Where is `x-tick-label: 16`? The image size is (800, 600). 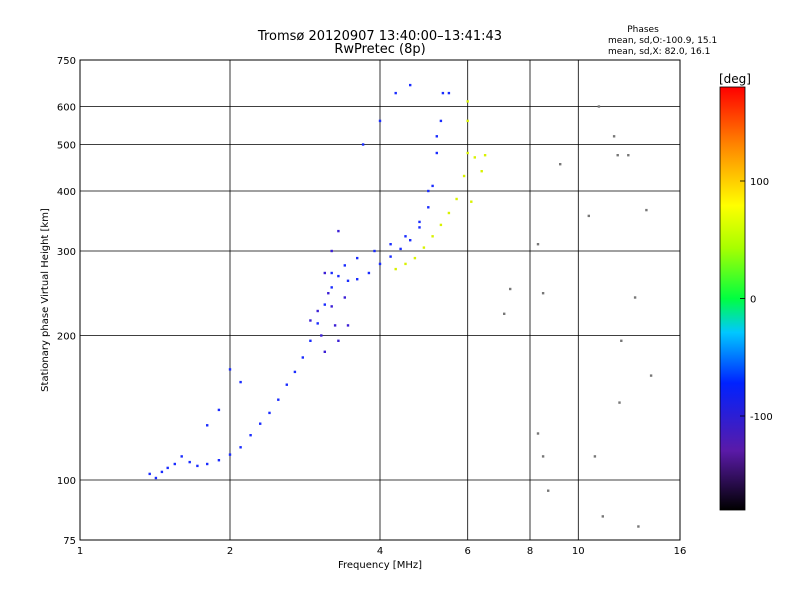
x-tick-label: 16 is located at coordinates (680, 551).